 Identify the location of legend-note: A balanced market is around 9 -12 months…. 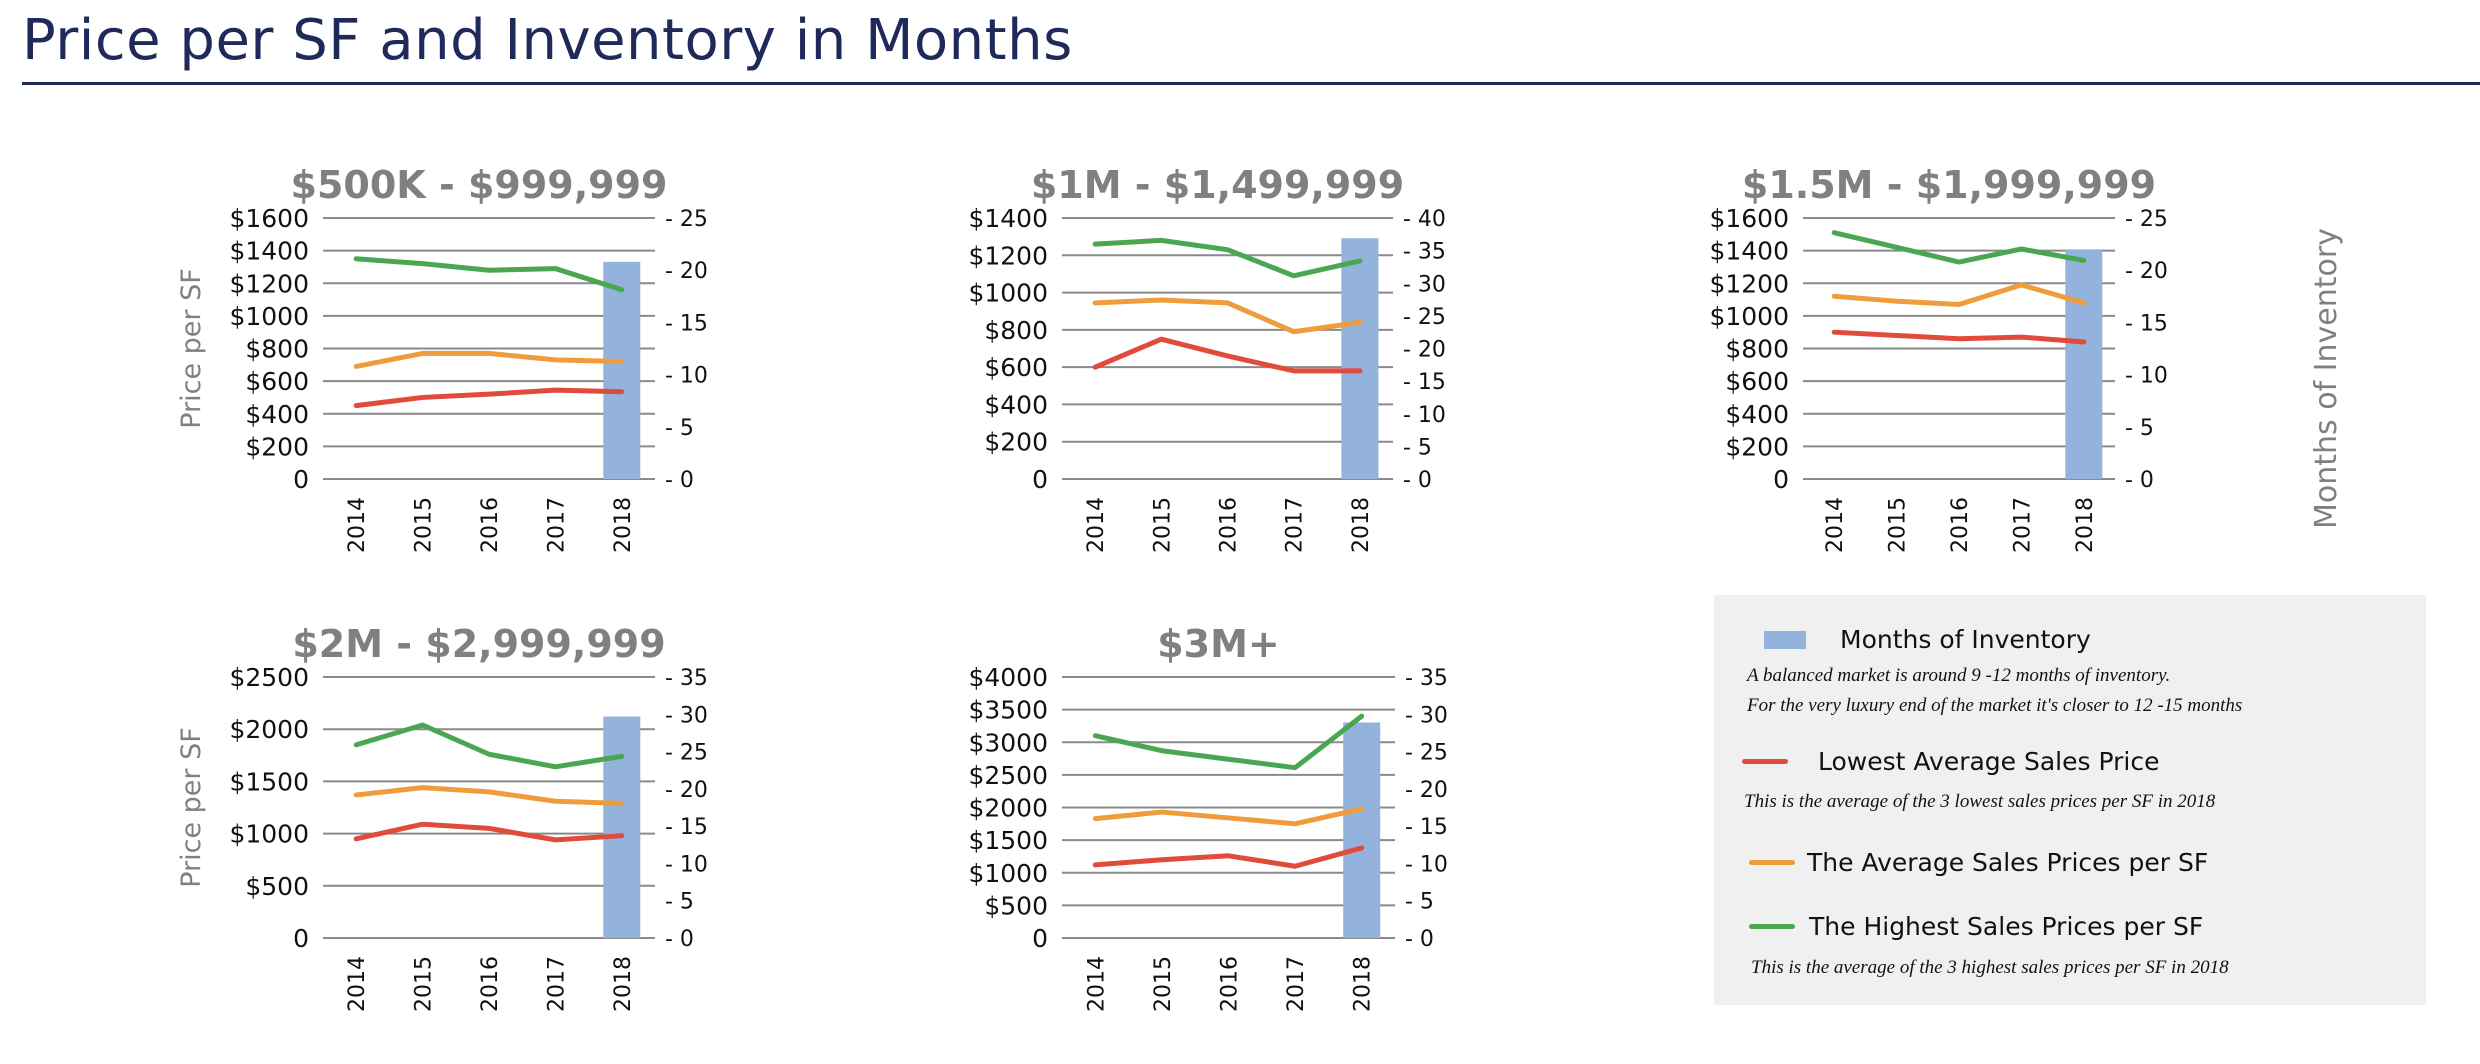
(1959, 675).